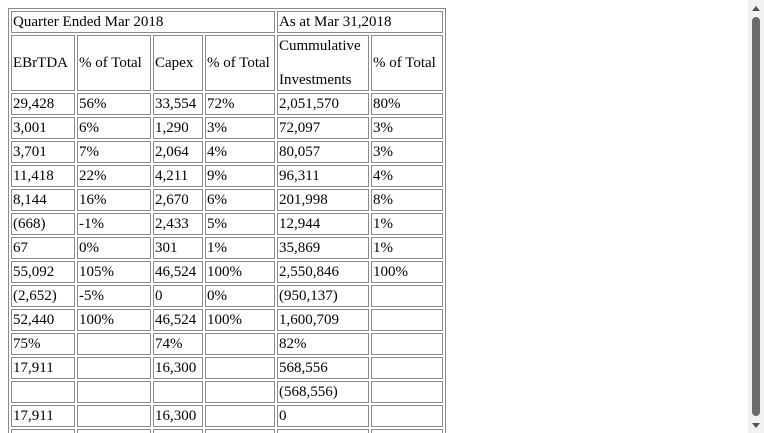  Describe the element at coordinates (360, 22) in the screenshot. I see `group-header-as-at: As at Mar 31,2018` at that location.